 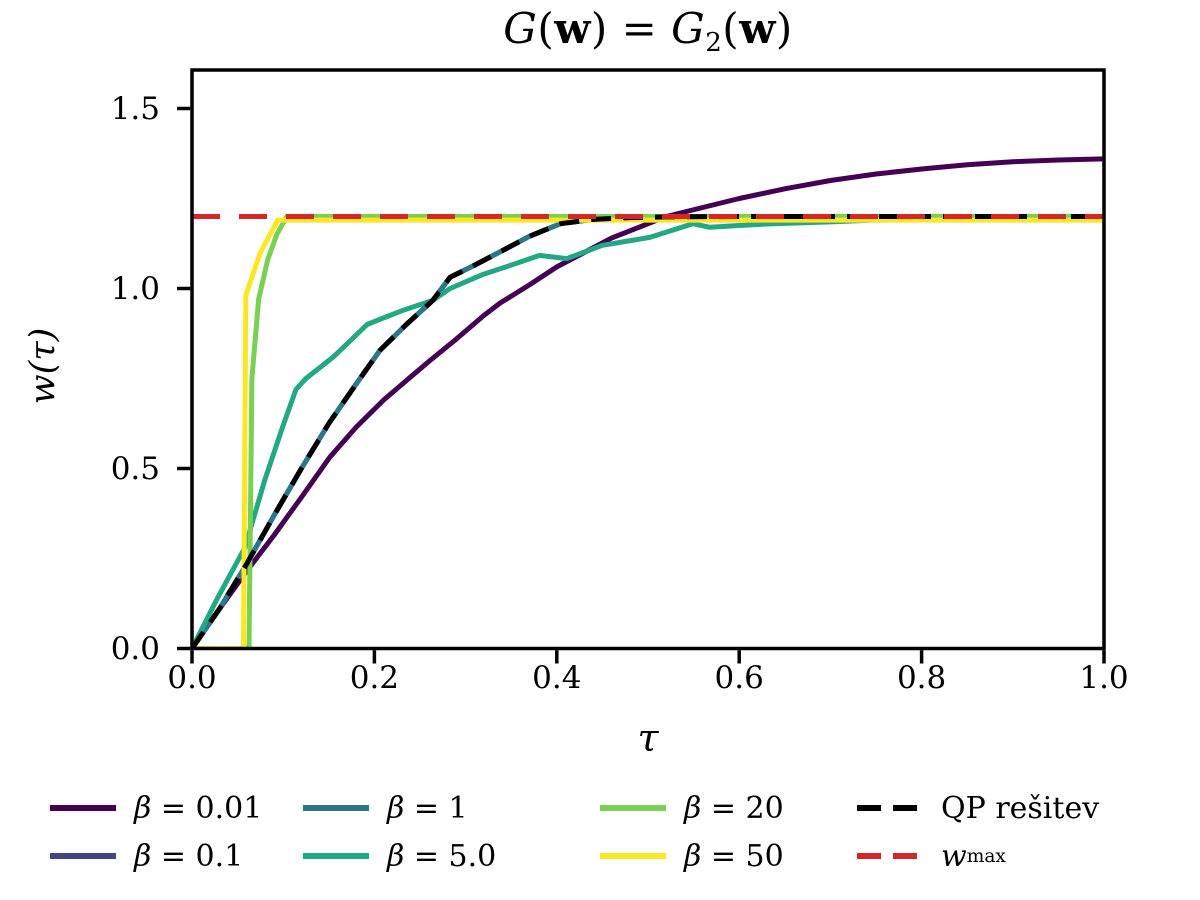 What do you see at coordinates (599, 28) in the screenshot?
I see `title-paren2: )` at bounding box center [599, 28].